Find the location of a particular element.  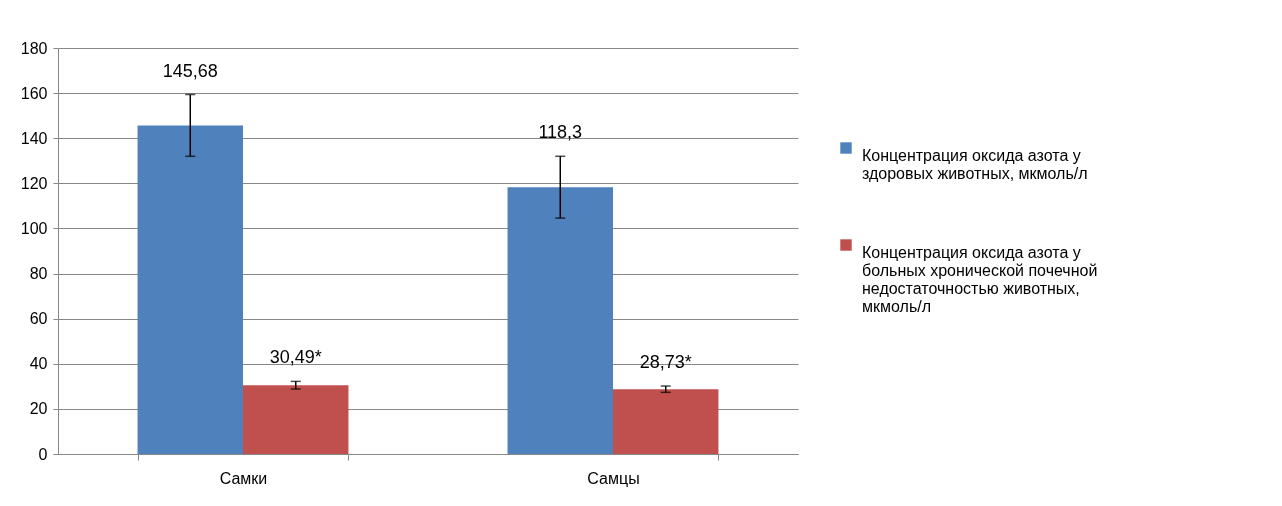

y-tick-label: 60 is located at coordinates (38, 319).